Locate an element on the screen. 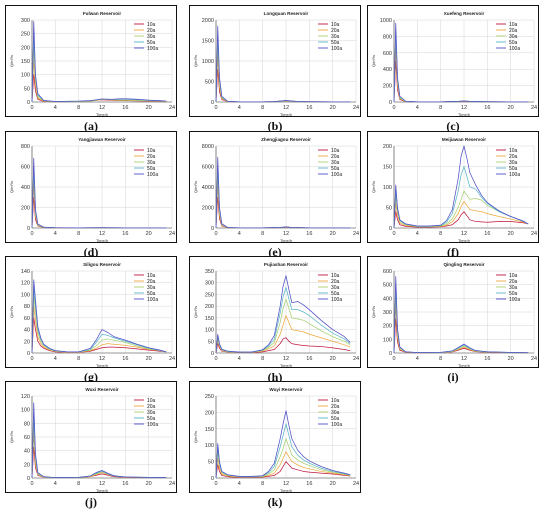  y-tick-label: 4000 is located at coordinates (208, 188).